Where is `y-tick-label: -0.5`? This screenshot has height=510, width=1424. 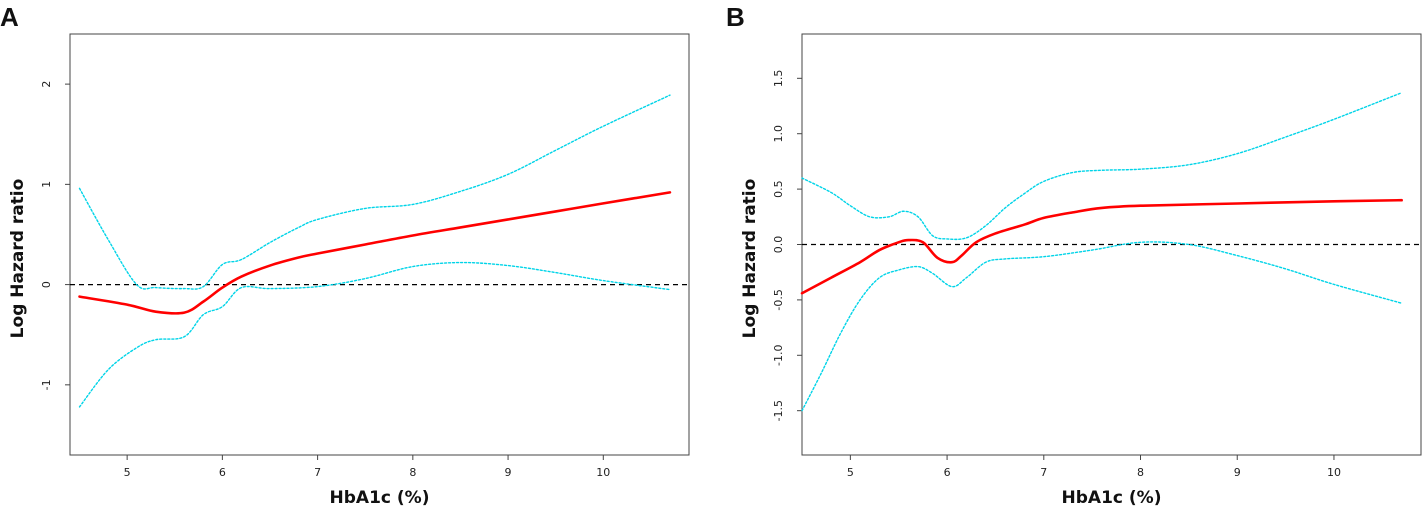 y-tick-label: -0.5 is located at coordinates (778, 299).